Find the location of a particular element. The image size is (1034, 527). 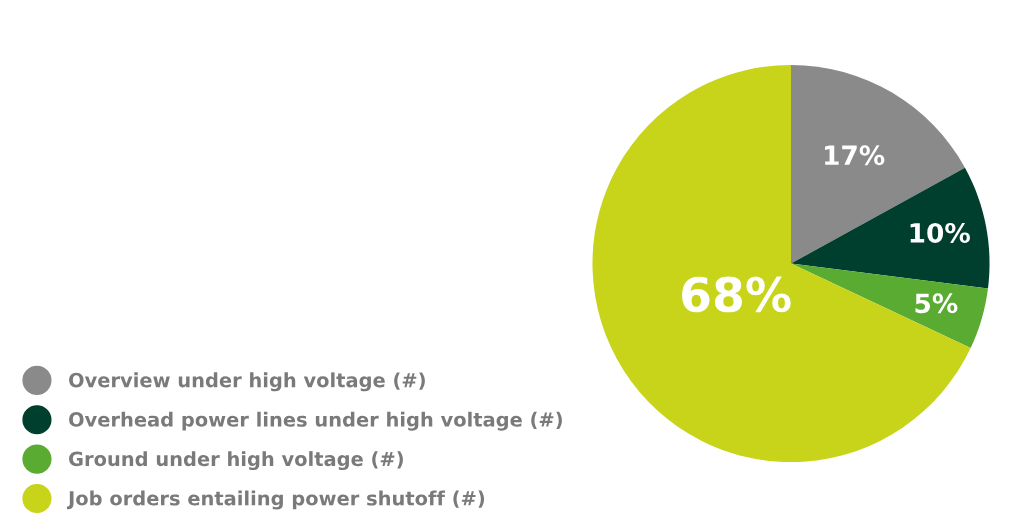

data-label: 10% is located at coordinates (940, 232).